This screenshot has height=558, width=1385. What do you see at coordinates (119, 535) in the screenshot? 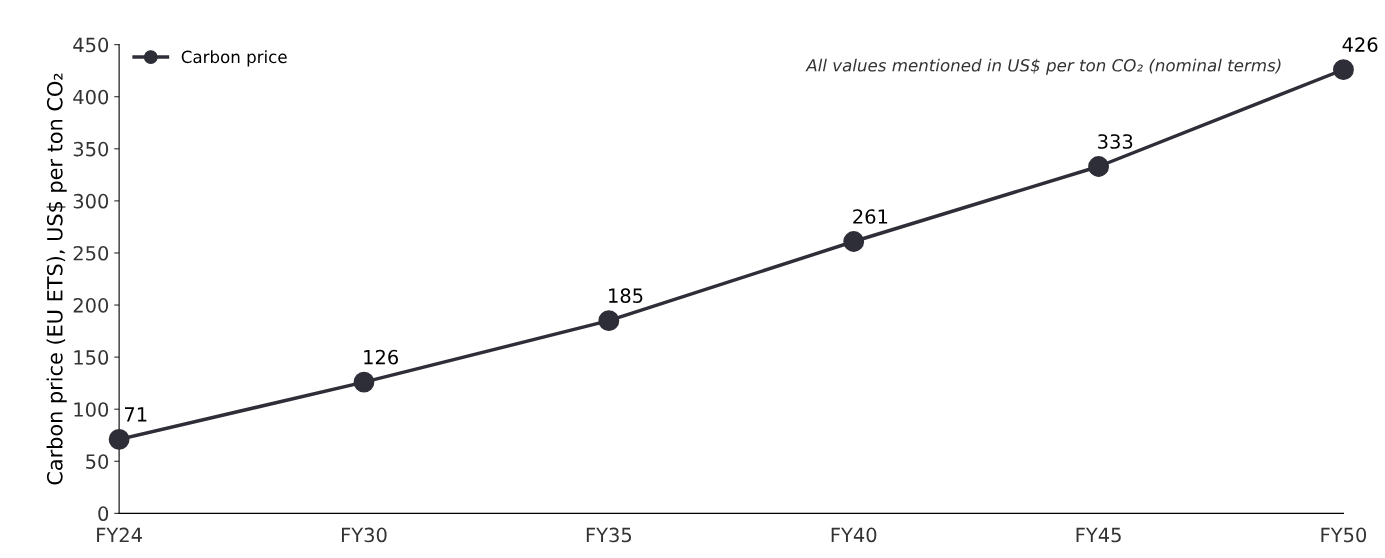
I see `x-tick-label: FY24` at bounding box center [119, 535].